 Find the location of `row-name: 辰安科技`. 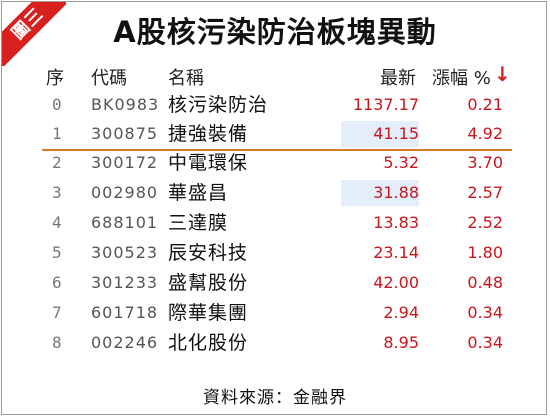

row-name: 辰安科技 is located at coordinates (208, 253).